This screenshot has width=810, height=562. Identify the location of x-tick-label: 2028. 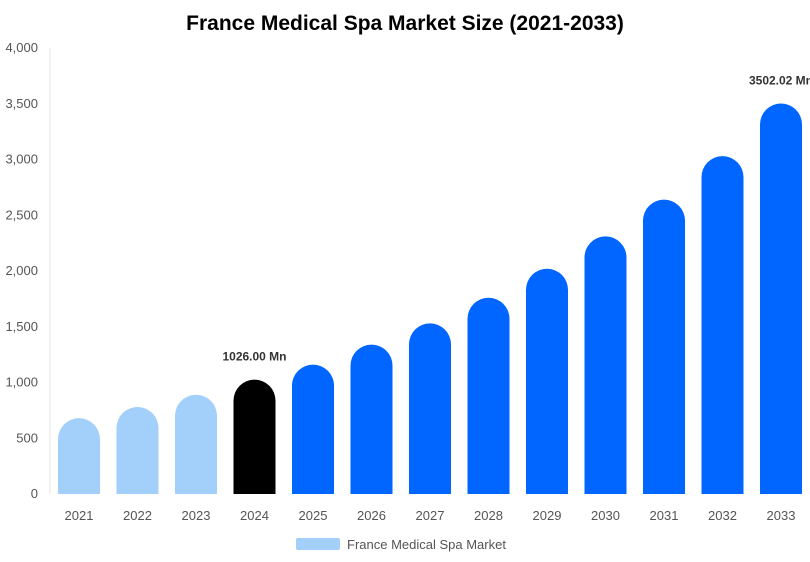
(488, 515).